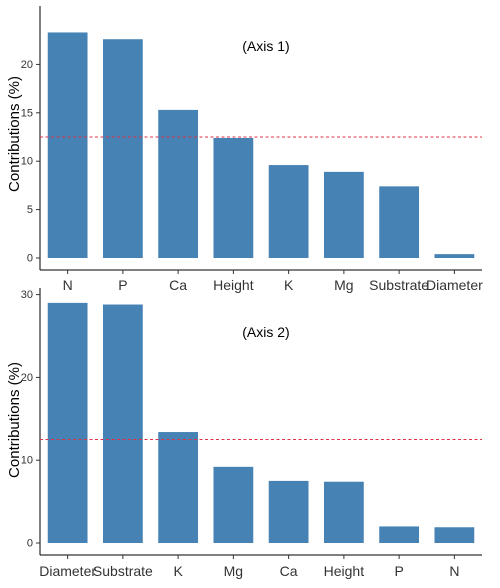  Describe the element at coordinates (265, 332) in the screenshot. I see `chart-annotation: (Axis 2)` at that location.